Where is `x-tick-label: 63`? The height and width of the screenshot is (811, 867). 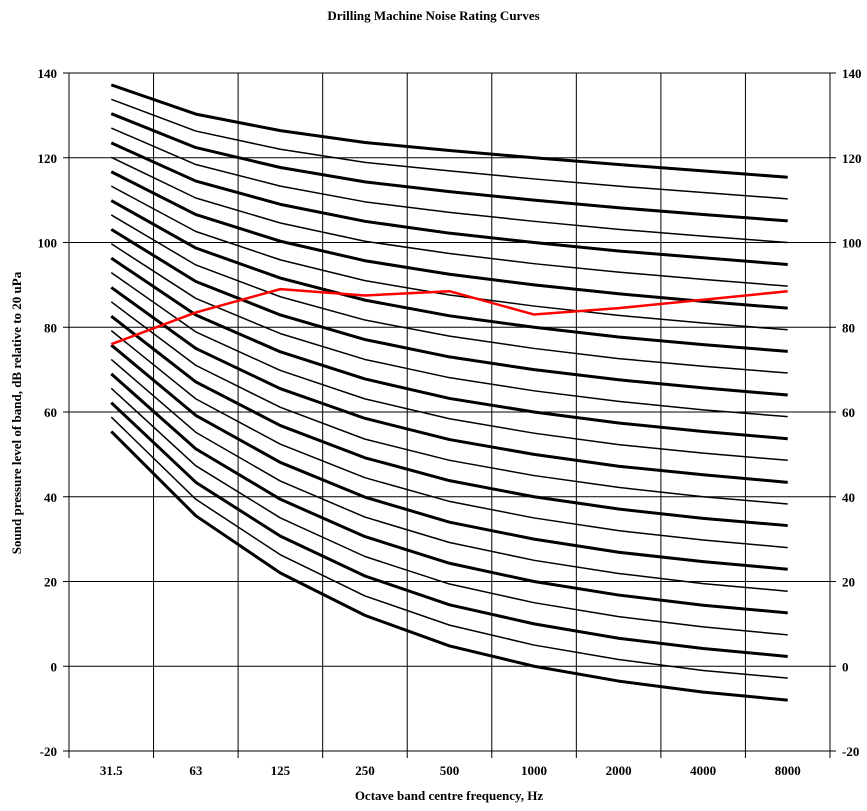 x-tick-label: 63 is located at coordinates (196, 770).